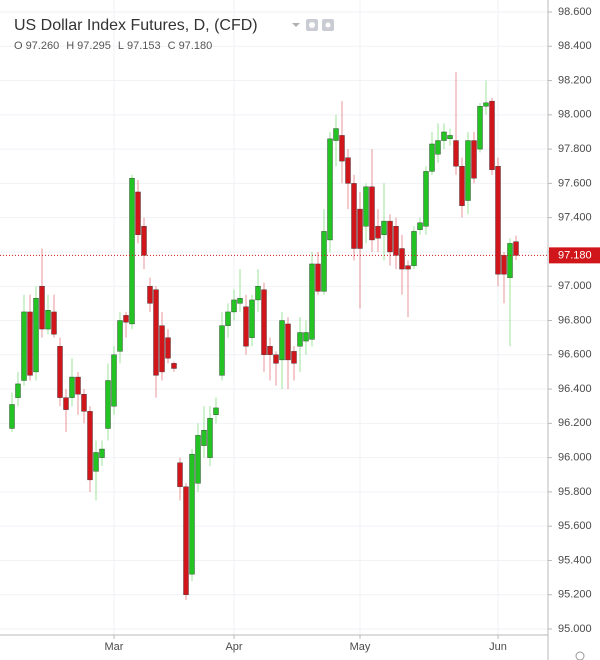 This screenshot has width=600, height=660. What do you see at coordinates (121, 46) in the screenshot?
I see `legend-key: L` at bounding box center [121, 46].